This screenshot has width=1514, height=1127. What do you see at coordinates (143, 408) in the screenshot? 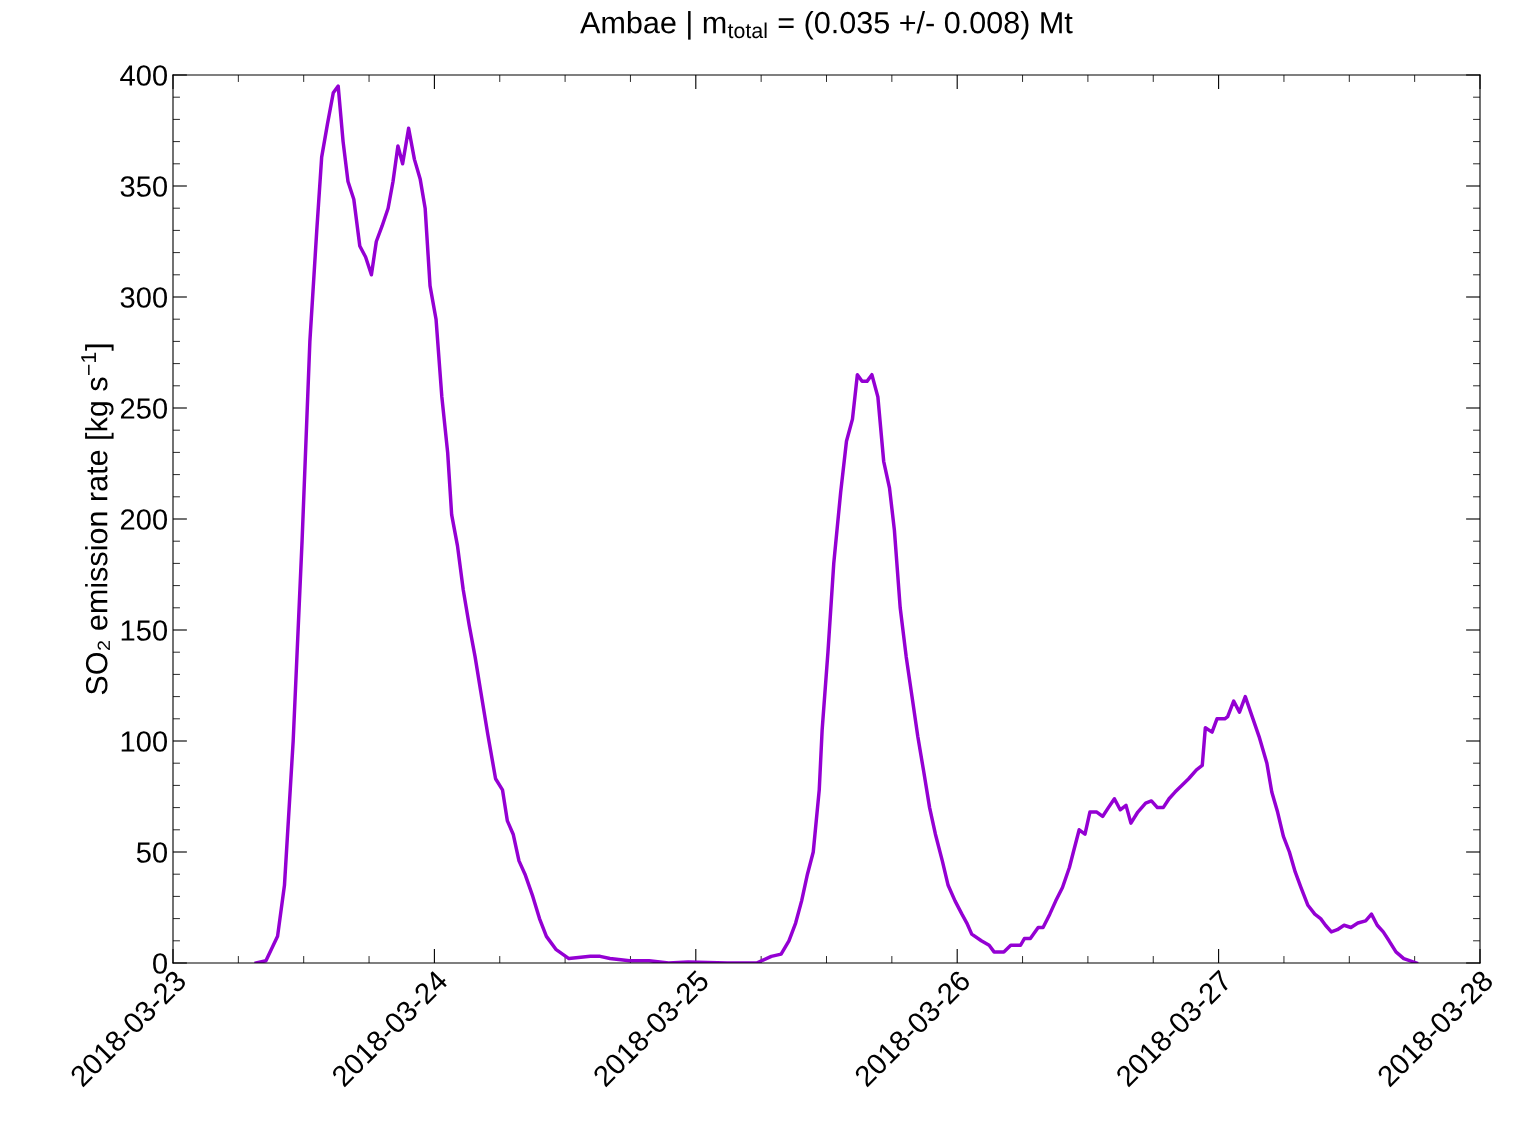
I see `y-tick-label: 250` at bounding box center [143, 408].